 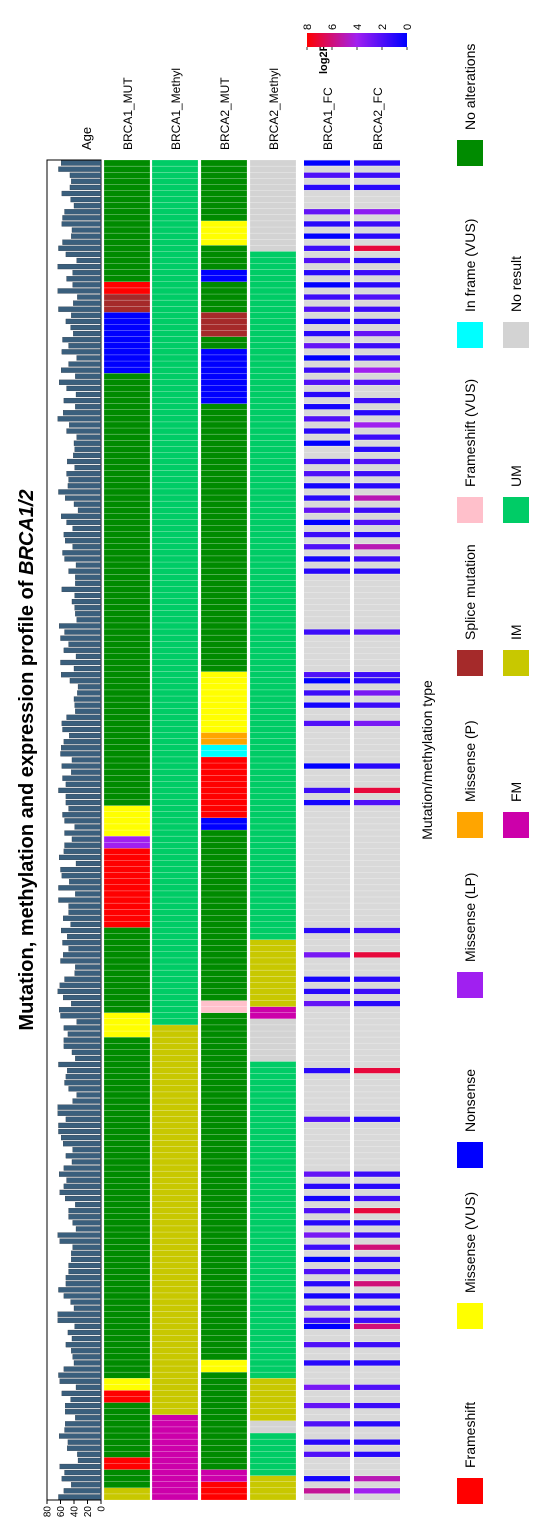 What do you see at coordinates (516, 494) in the screenshot?
I see `legend-item: UM` at bounding box center [516, 494].